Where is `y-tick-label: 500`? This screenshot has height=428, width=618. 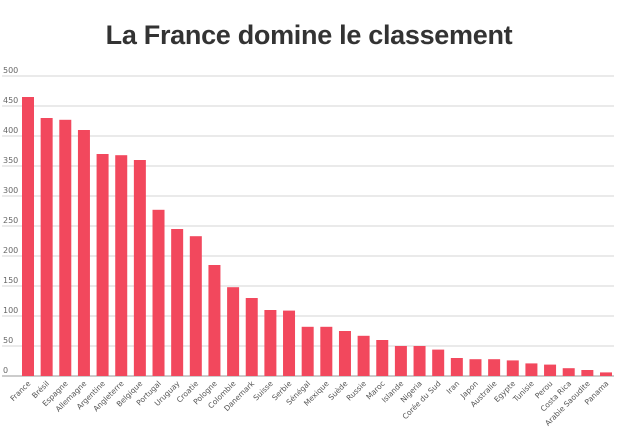
y-tick-label: 500 is located at coordinates (10, 70).